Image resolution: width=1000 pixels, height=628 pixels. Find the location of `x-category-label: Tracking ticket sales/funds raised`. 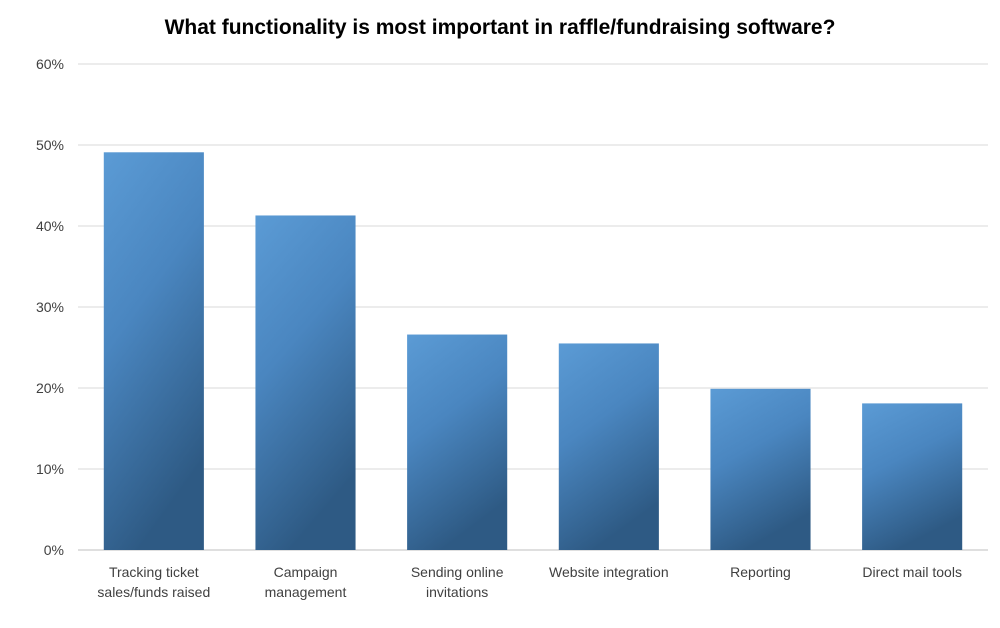

x-category-label: Tracking ticket sales/funds raised is located at coordinates (153, 582).